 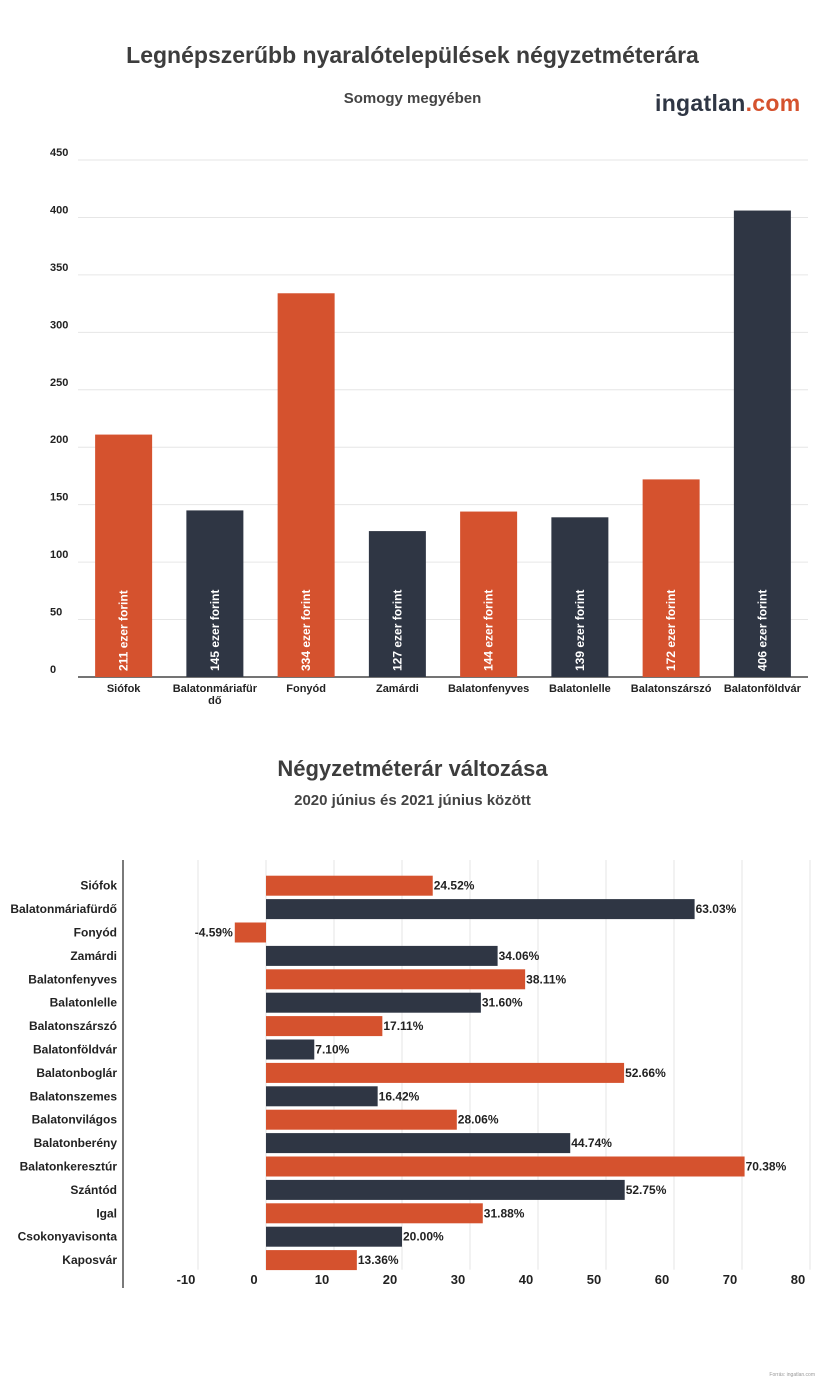 I want to click on x-tick-label: 10, so click(x=322, y=1279).